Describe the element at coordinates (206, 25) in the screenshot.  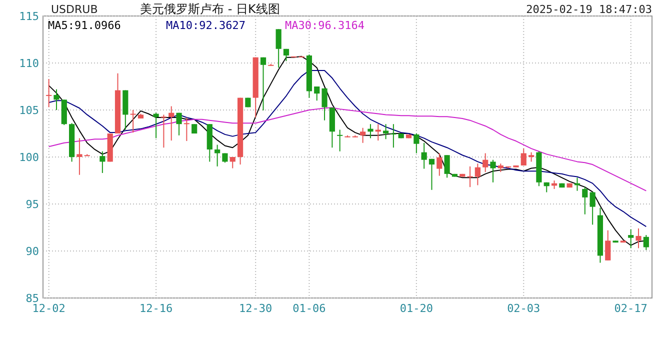
I see `text: MA10:92.3627` at that location.